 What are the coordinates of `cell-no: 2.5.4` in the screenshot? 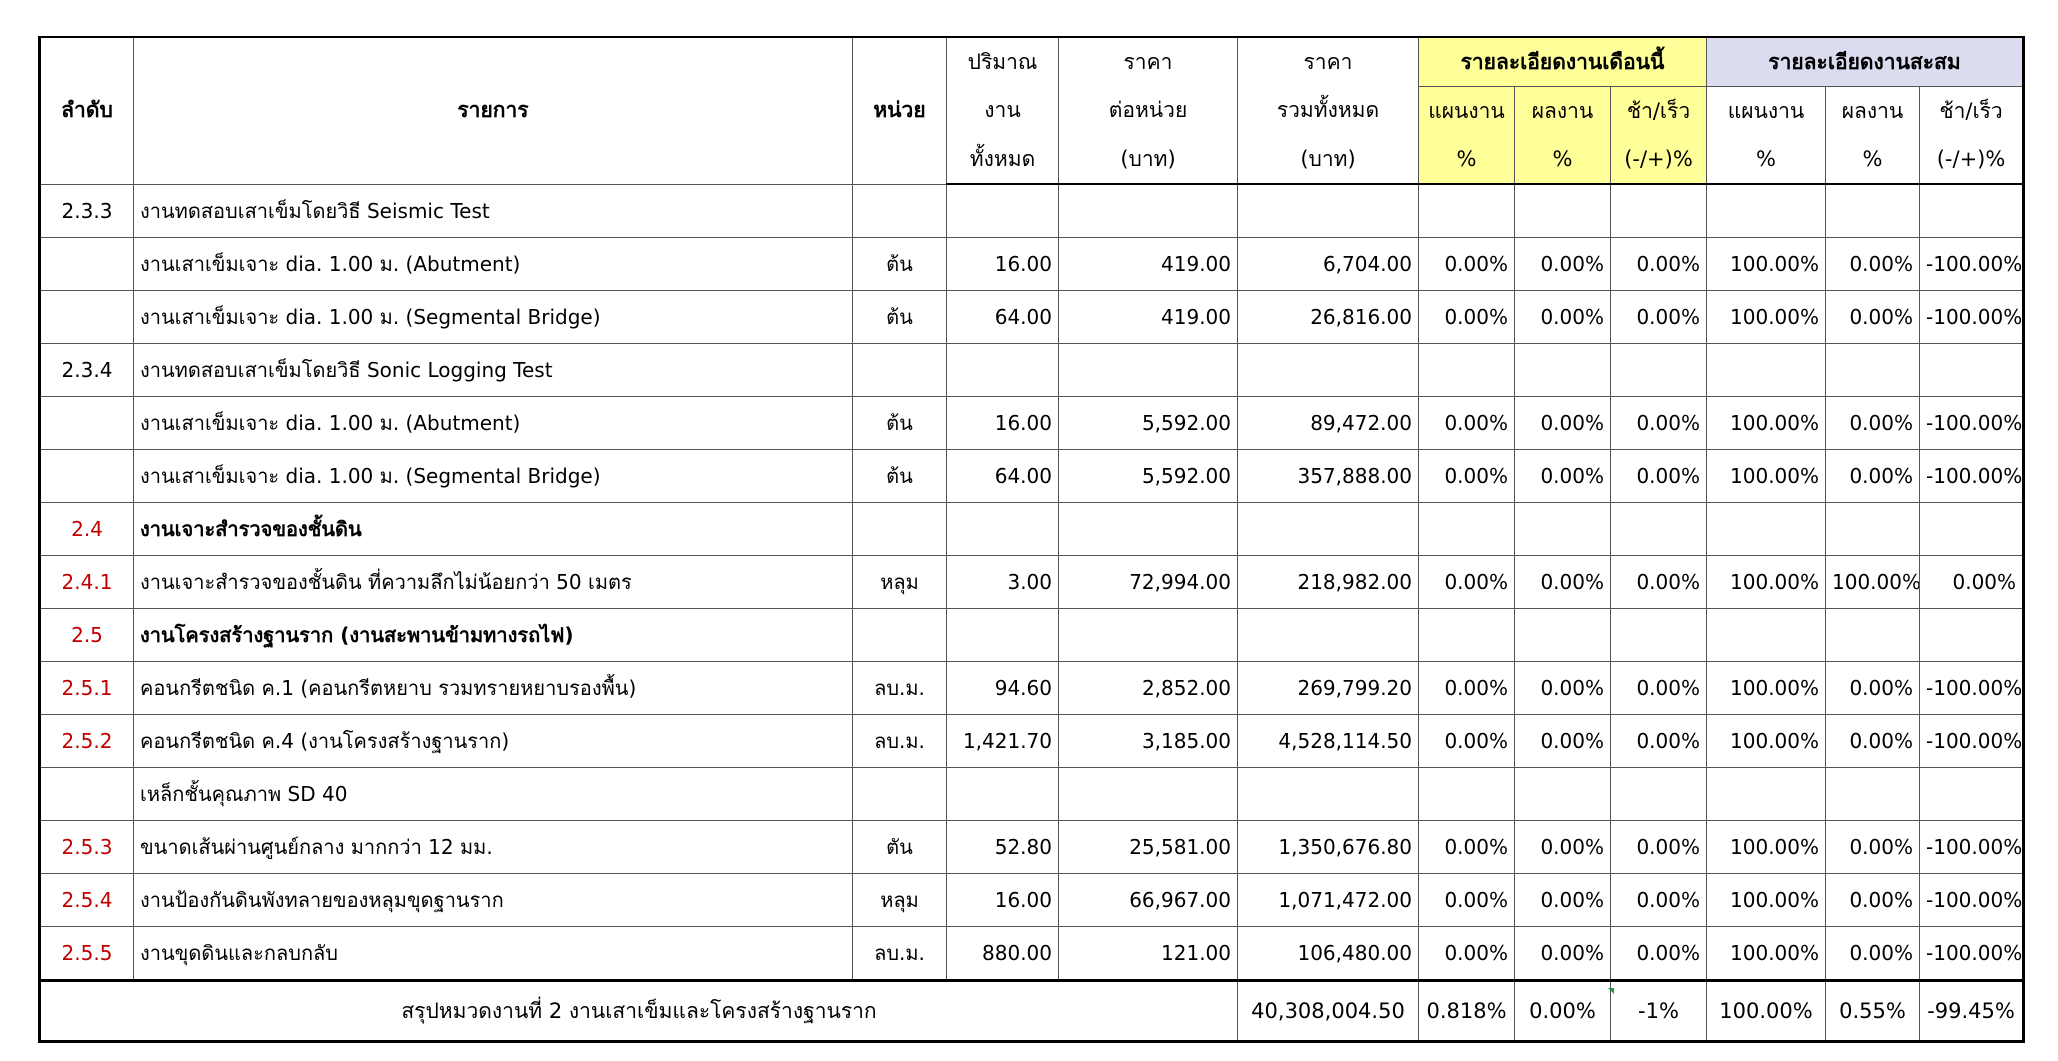 It's located at (86, 900).